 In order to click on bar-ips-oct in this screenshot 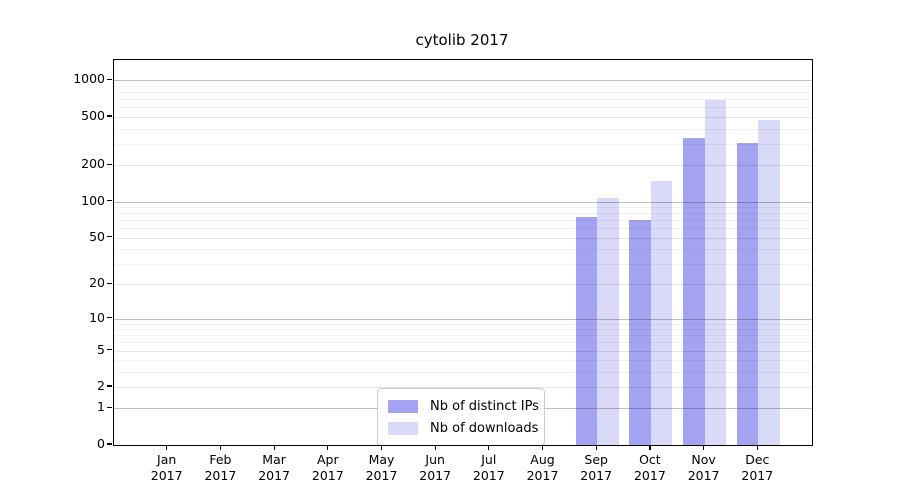, I will do `click(640, 332)`.